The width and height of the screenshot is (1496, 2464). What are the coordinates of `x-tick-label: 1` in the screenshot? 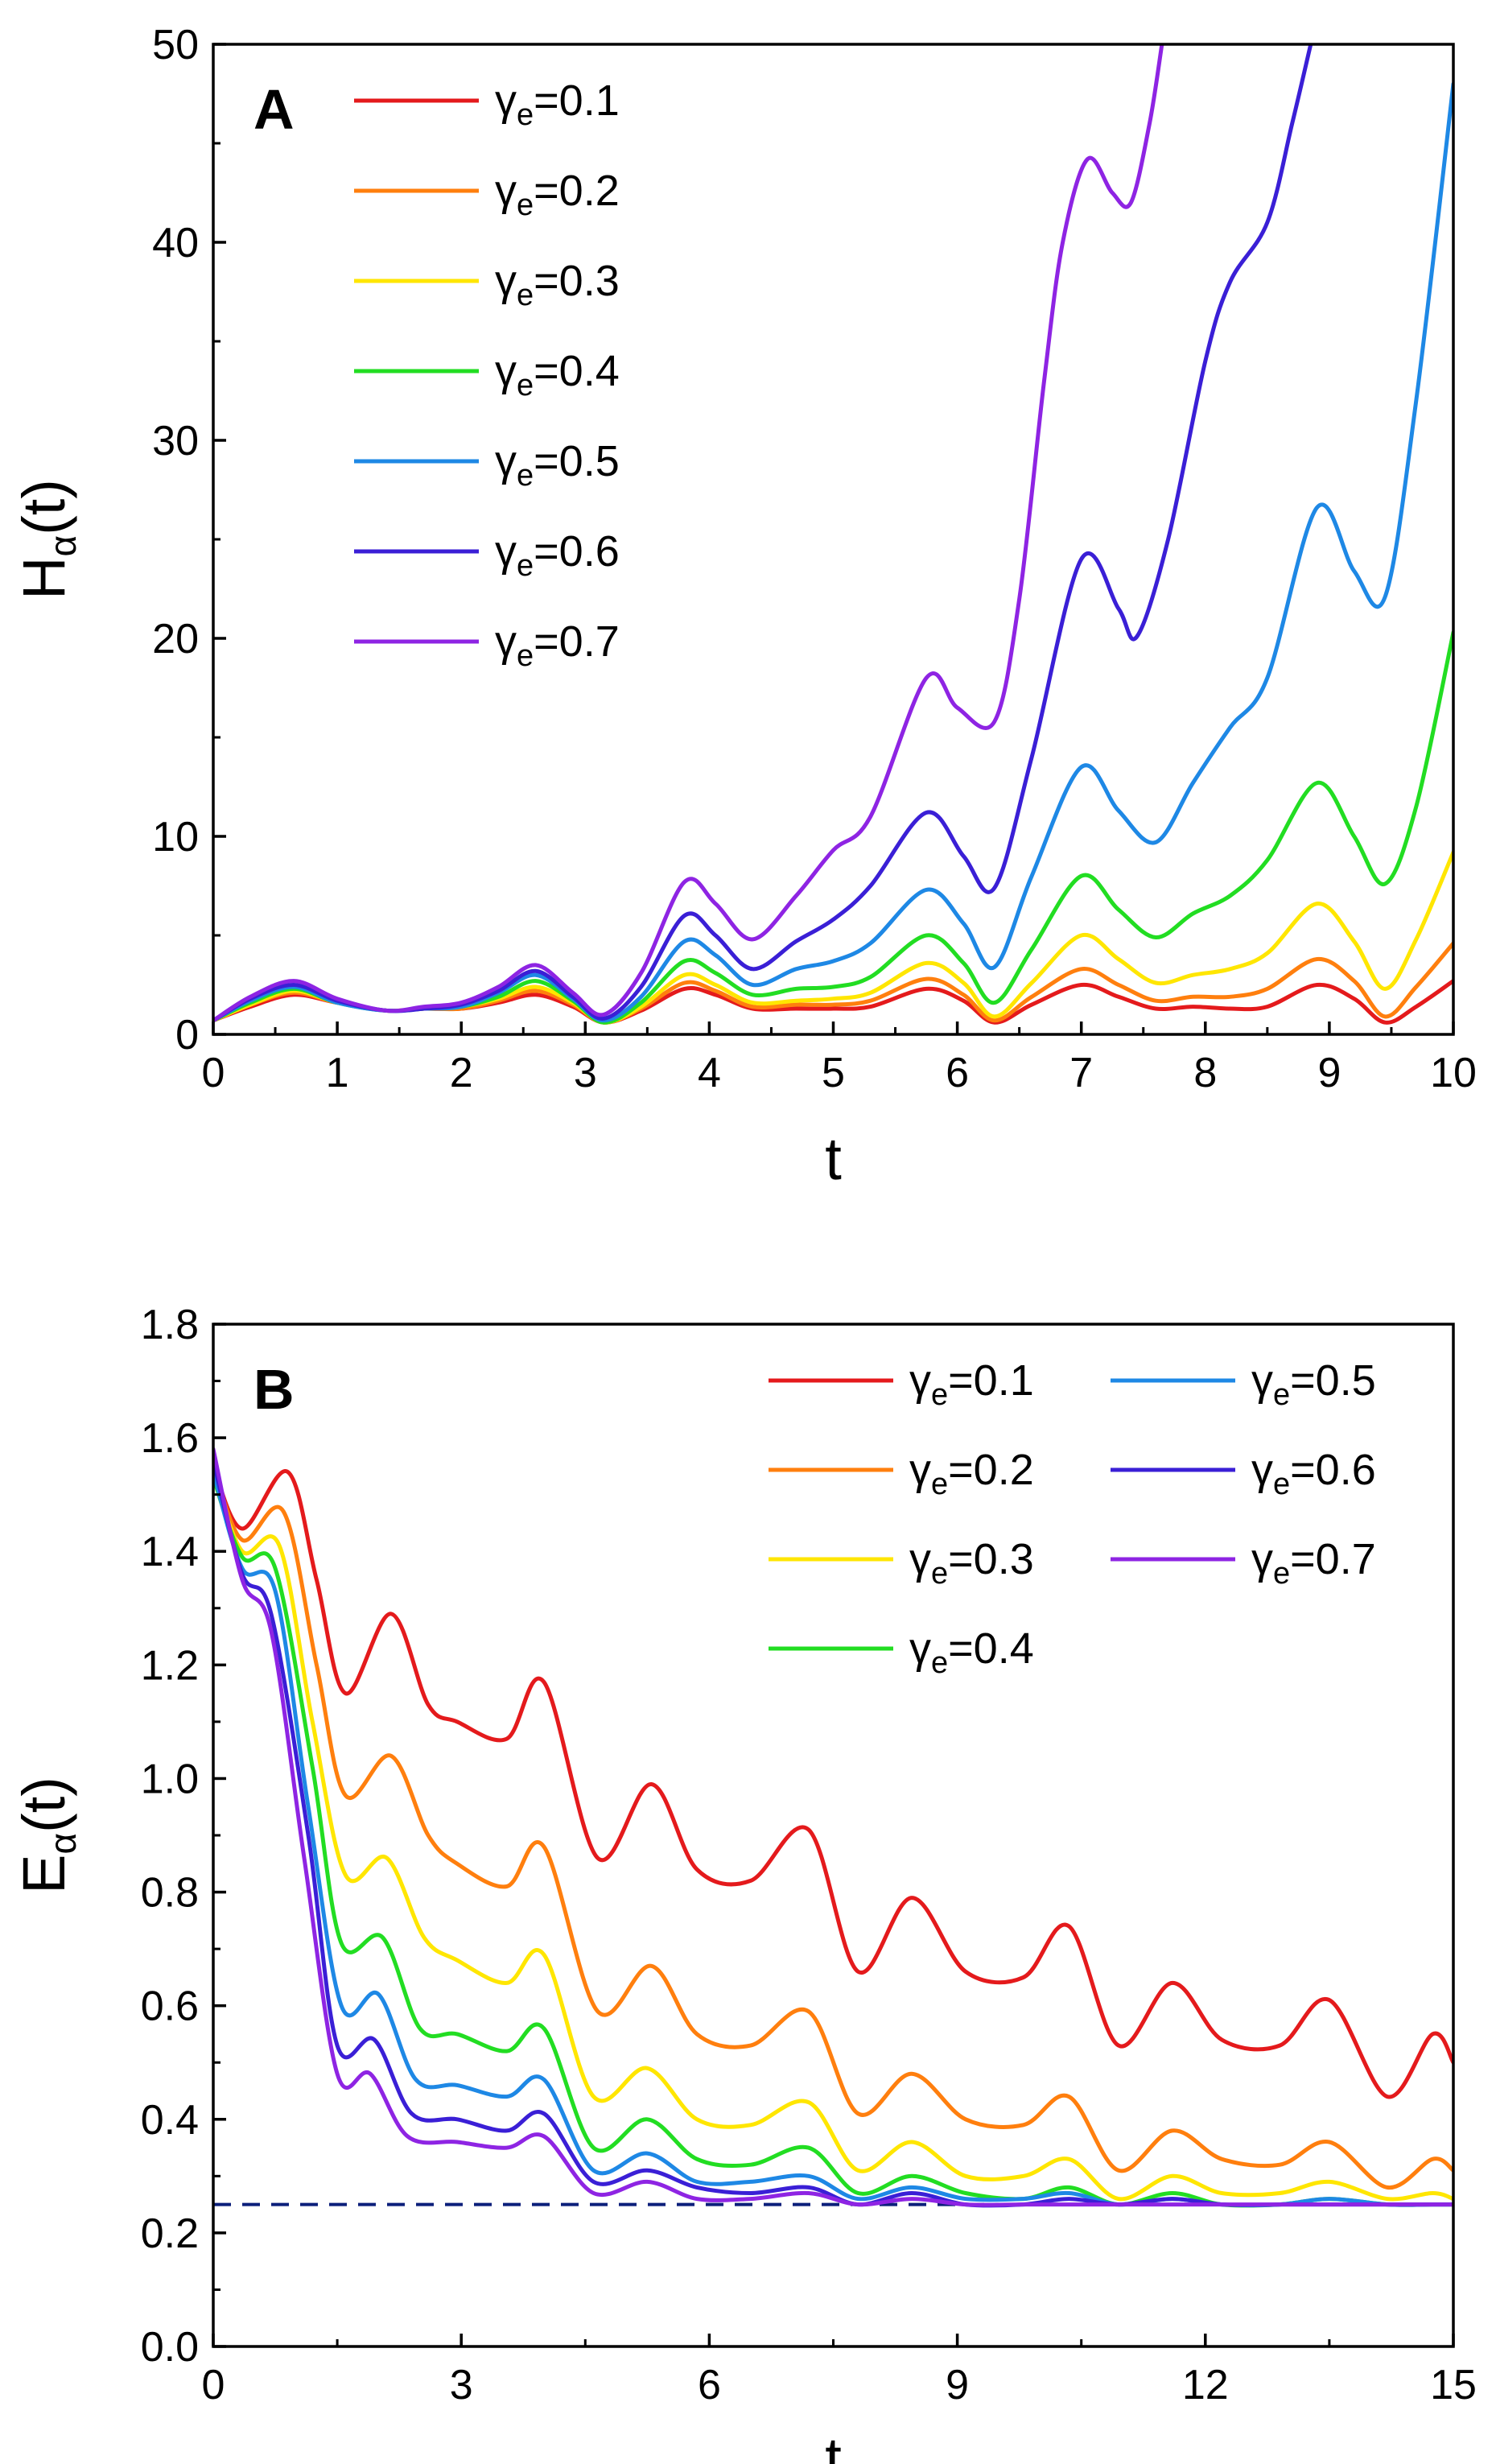 It's located at (337, 1073).